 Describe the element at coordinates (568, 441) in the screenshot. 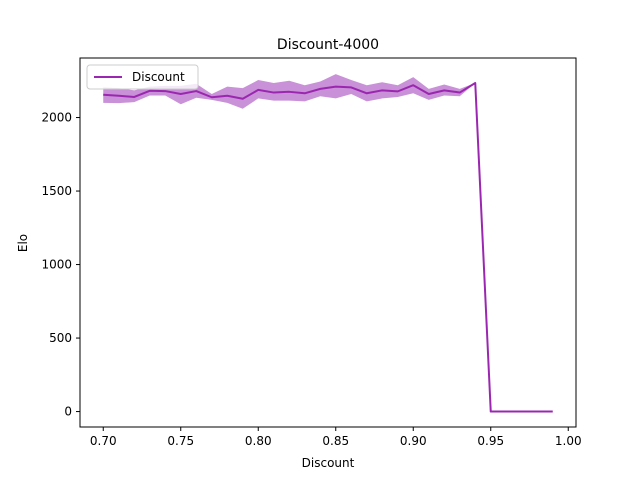

I see `x-tick-label: 1.00` at that location.